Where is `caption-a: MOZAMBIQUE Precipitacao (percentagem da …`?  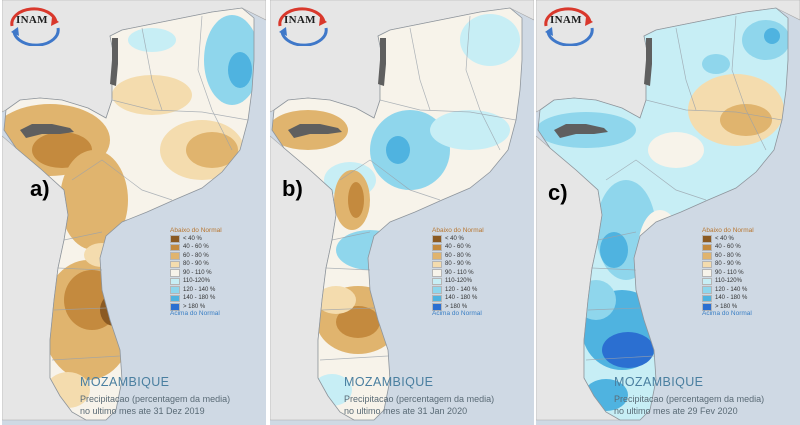
caption-a: MOZAMBIQUE Precipitacao (percentagem da … is located at coordinates (155, 396).